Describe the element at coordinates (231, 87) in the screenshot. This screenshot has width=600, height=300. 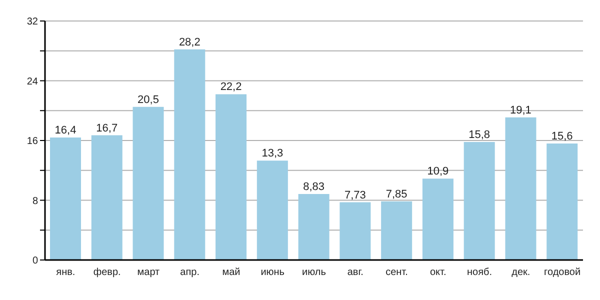
I see `data-label: 22,2` at that location.